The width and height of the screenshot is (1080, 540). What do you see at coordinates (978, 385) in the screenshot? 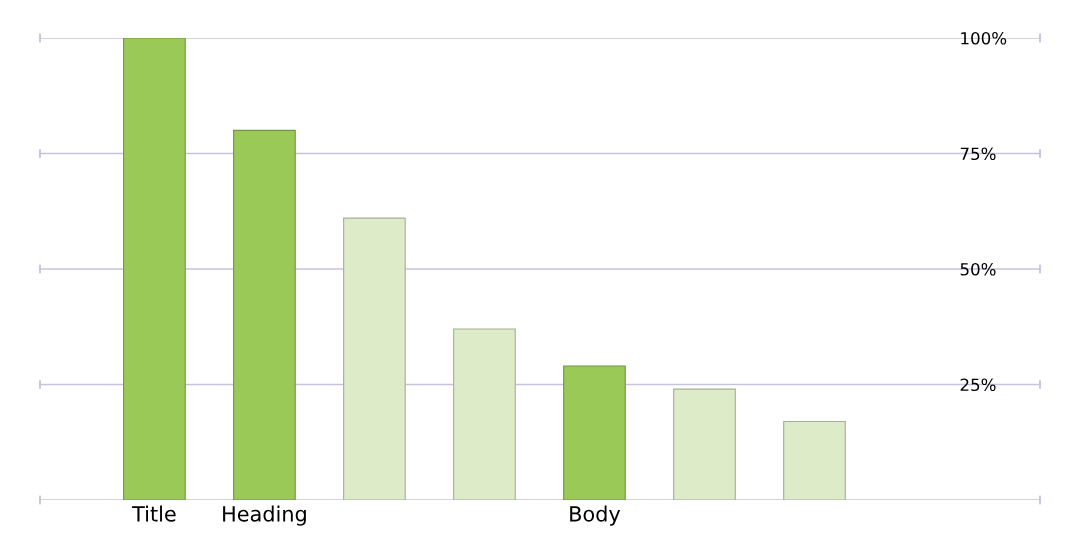
I see `y-tick-label: 25%` at bounding box center [978, 385].